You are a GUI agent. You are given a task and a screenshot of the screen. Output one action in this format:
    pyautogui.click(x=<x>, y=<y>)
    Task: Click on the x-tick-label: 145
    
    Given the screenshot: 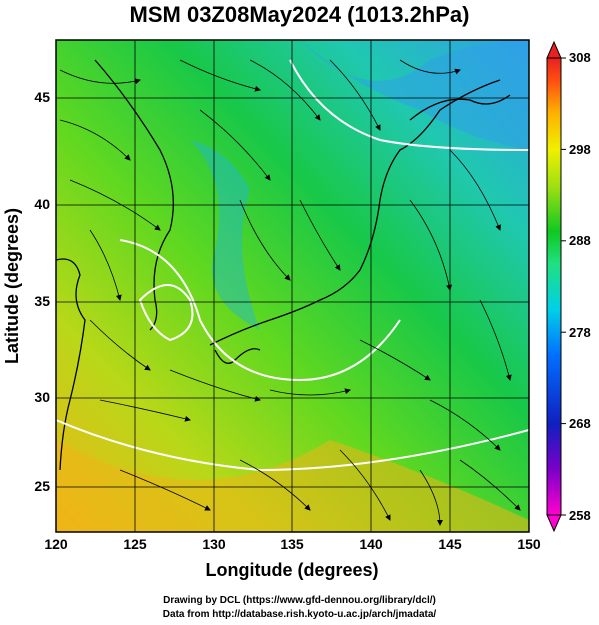 What is the action you would take?
    pyautogui.click(x=450, y=544)
    